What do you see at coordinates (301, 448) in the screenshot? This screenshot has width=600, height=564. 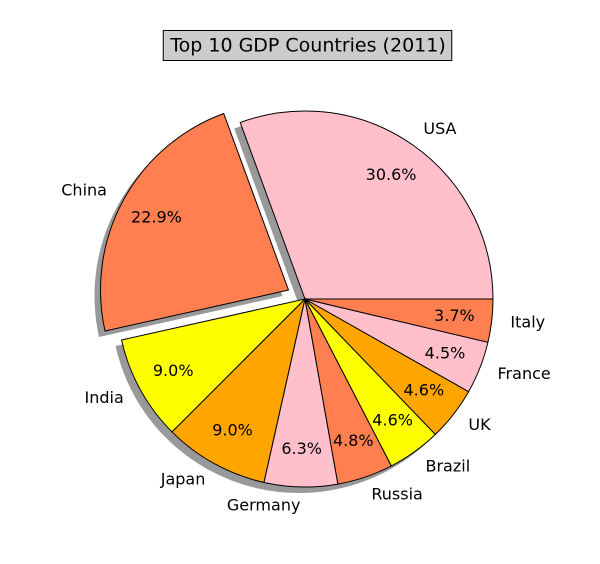 I see `value-label: 6.3%` at bounding box center [301, 448].